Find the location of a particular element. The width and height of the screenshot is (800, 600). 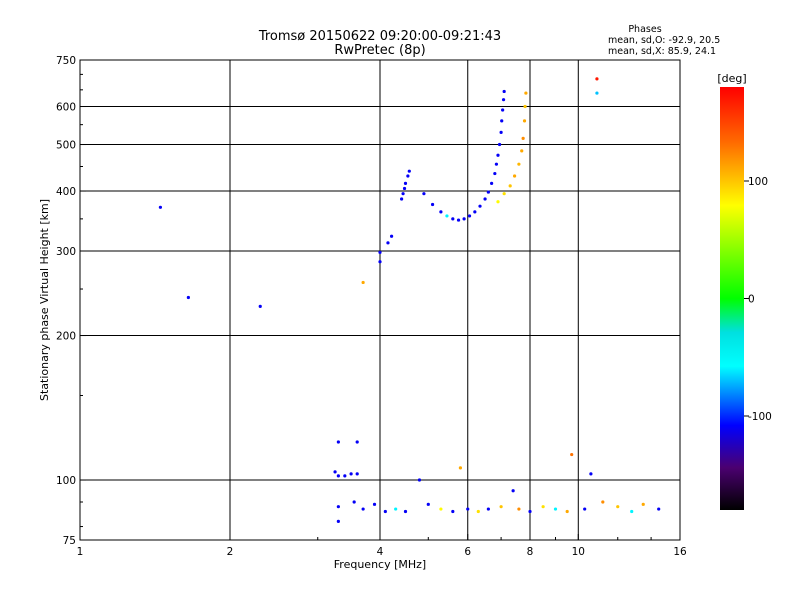

colorbar-tick-label: 0 is located at coordinates (751, 300).